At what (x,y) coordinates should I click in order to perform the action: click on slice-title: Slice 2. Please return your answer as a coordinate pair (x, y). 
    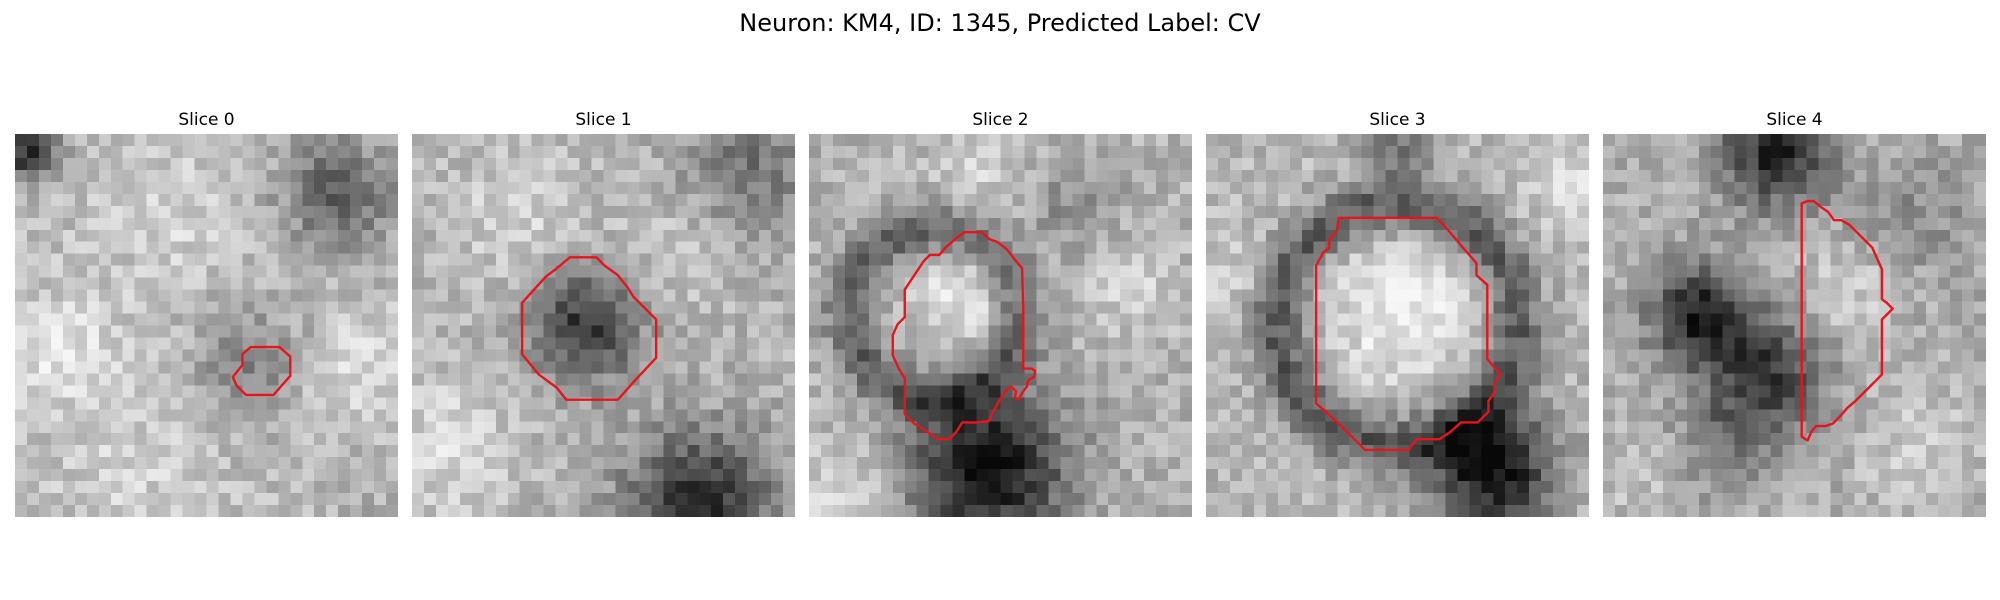
    Looking at the image, I should click on (1000, 120).